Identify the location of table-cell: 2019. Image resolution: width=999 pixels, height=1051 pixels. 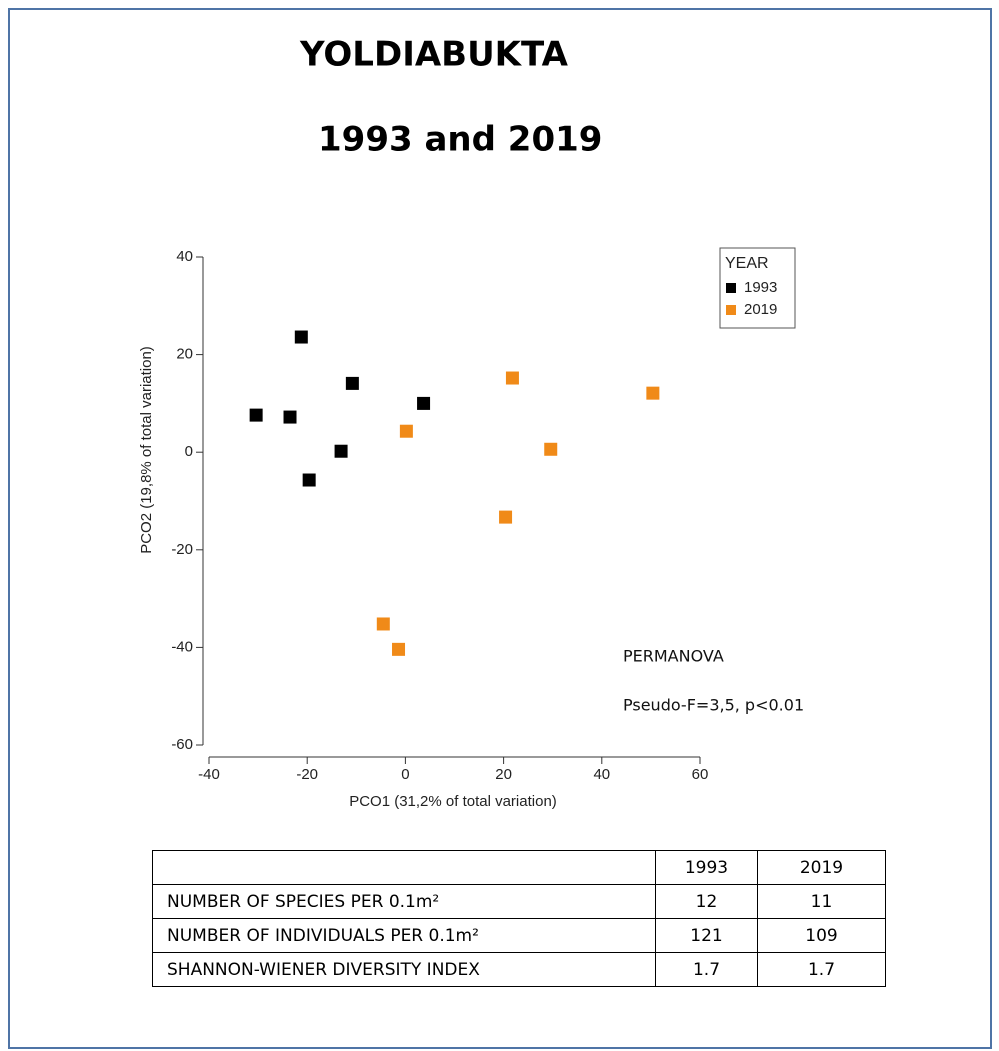
(821, 867).